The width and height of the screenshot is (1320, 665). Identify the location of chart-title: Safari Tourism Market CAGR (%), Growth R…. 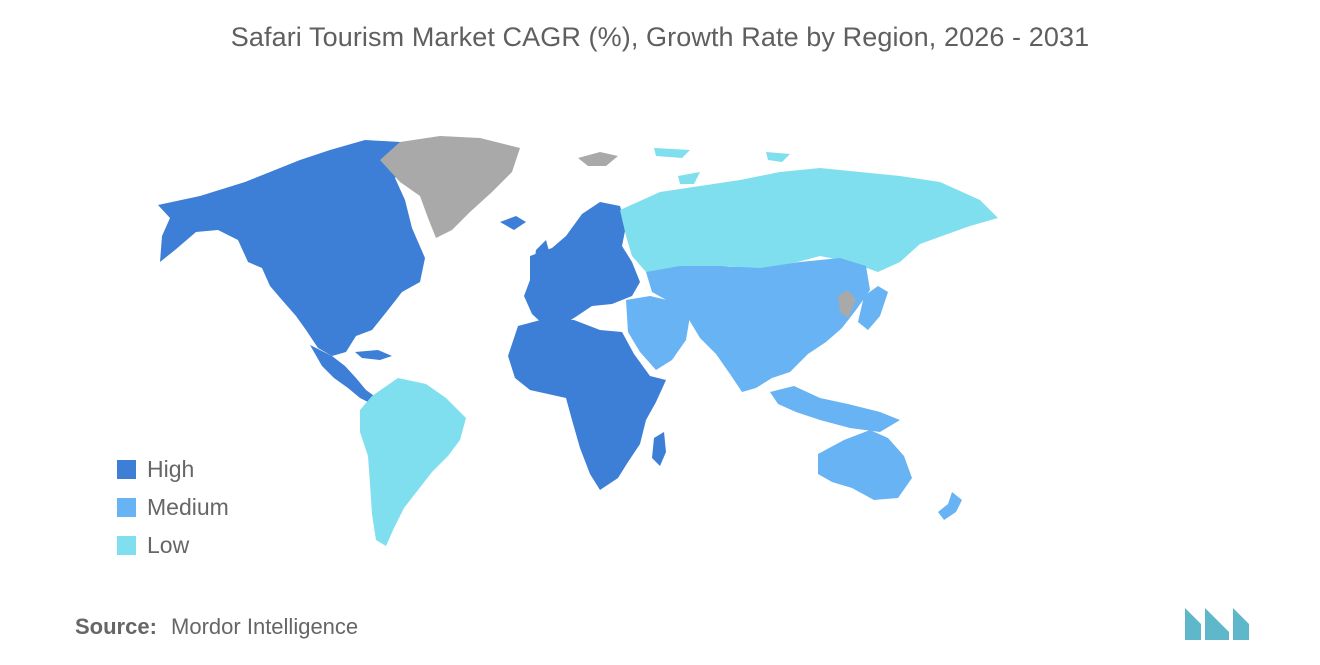
(660, 37).